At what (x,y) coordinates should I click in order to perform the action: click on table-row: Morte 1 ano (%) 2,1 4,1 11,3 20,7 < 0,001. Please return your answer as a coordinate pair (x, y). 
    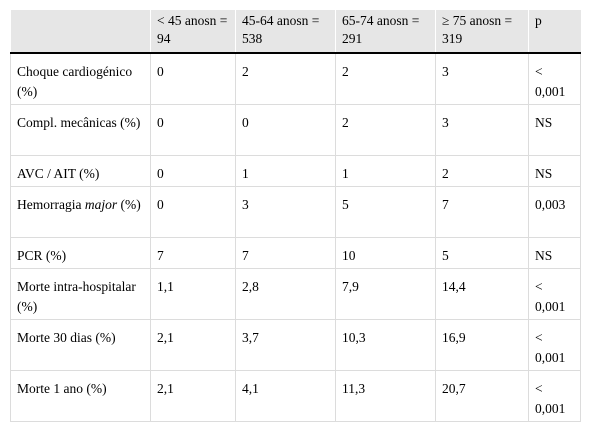
    Looking at the image, I should click on (295, 396).